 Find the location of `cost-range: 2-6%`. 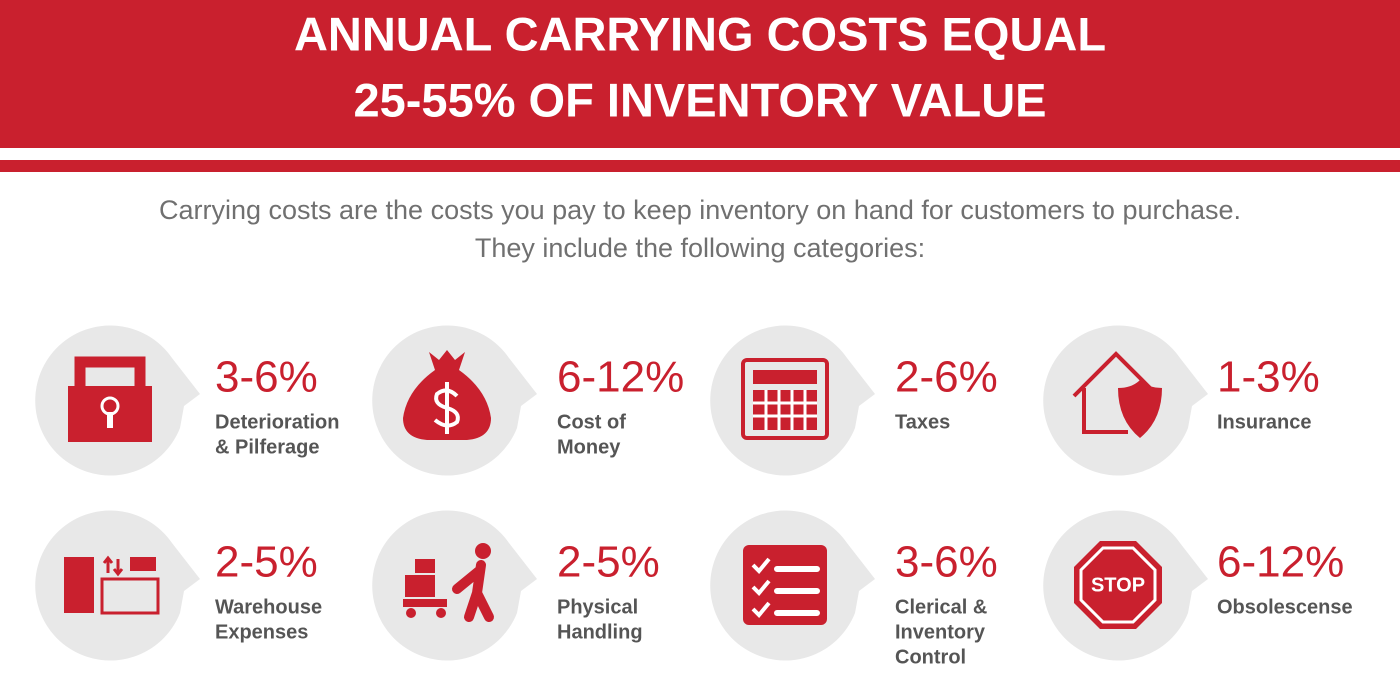

cost-range: 2-6% is located at coordinates (946, 377).